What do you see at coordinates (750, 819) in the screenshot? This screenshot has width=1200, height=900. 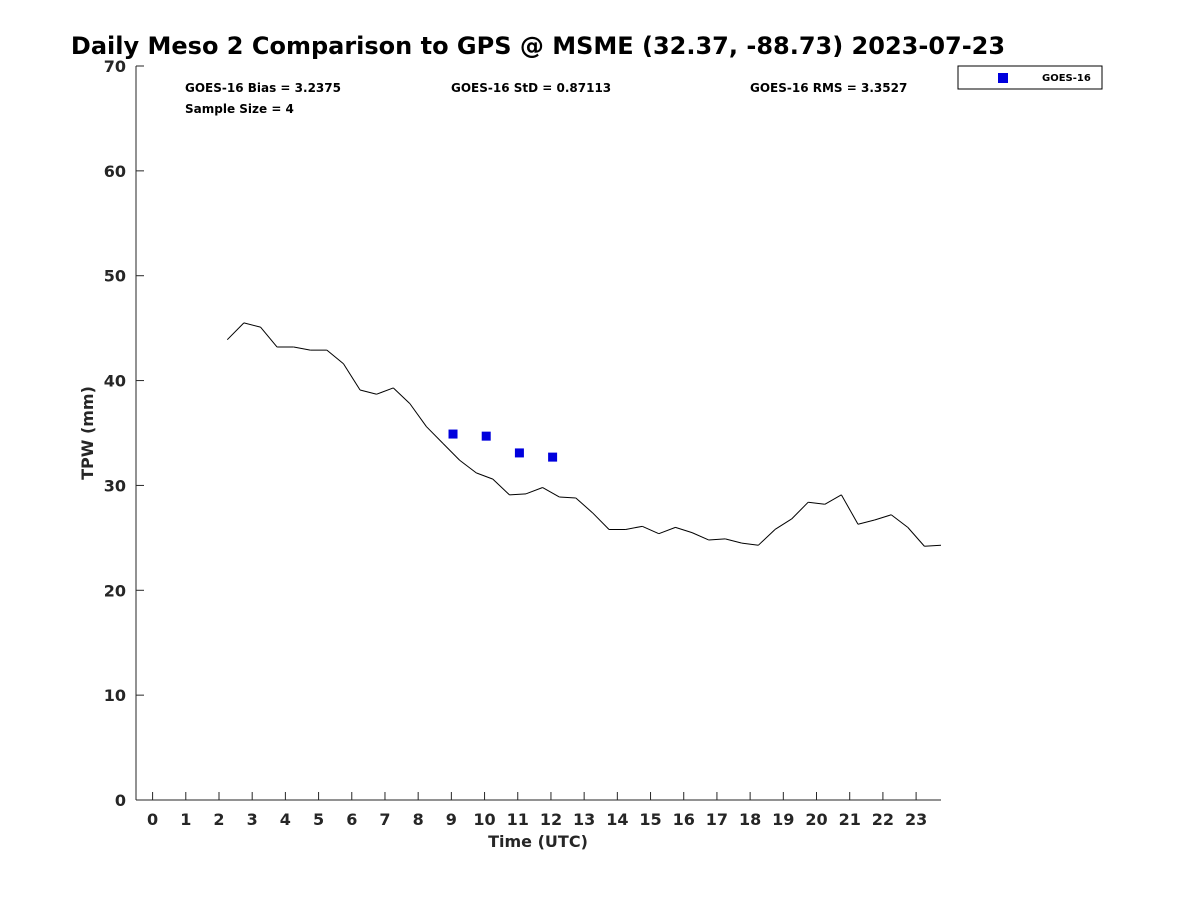 I see `x-tick-label: 18` at bounding box center [750, 819].